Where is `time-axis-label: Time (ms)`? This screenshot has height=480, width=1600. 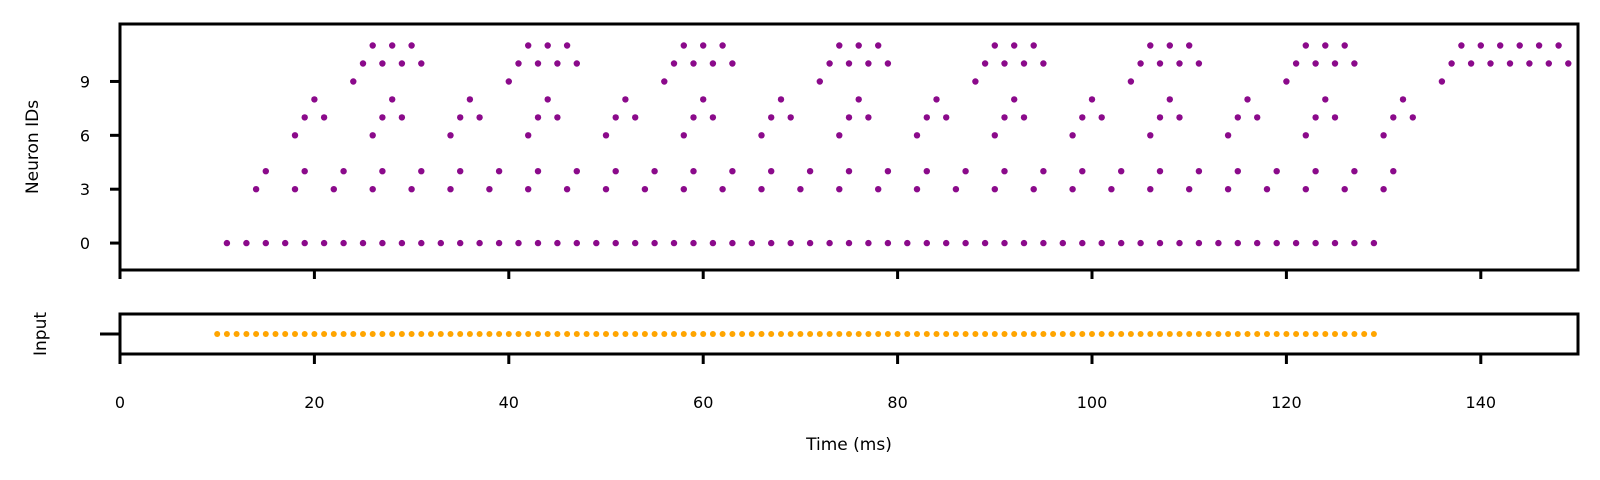
time-axis-label: Time (ms) is located at coordinates (848, 445).